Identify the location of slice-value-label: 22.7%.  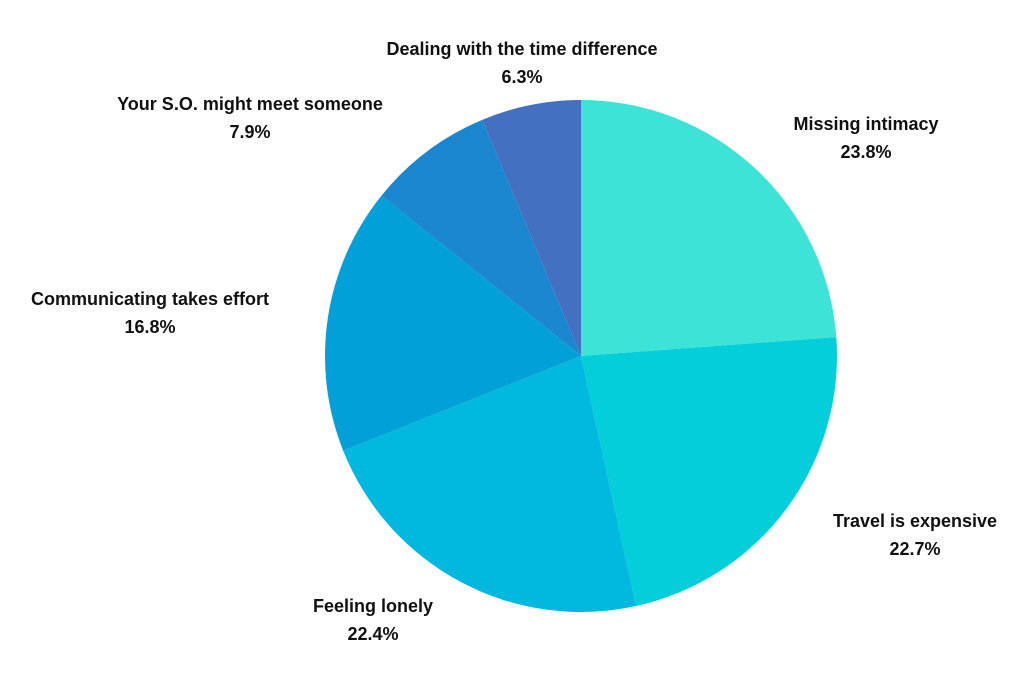
(914, 549).